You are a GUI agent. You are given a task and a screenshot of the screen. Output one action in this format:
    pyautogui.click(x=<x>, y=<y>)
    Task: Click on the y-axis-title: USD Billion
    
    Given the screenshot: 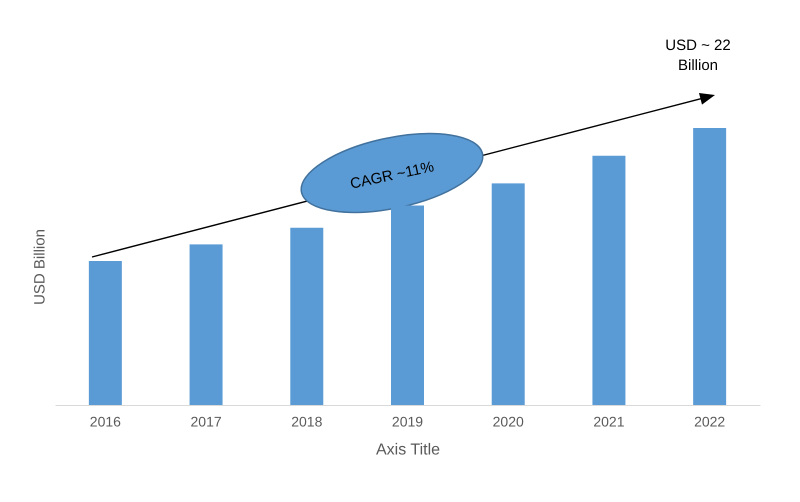 What is the action you would take?
    pyautogui.click(x=40, y=267)
    